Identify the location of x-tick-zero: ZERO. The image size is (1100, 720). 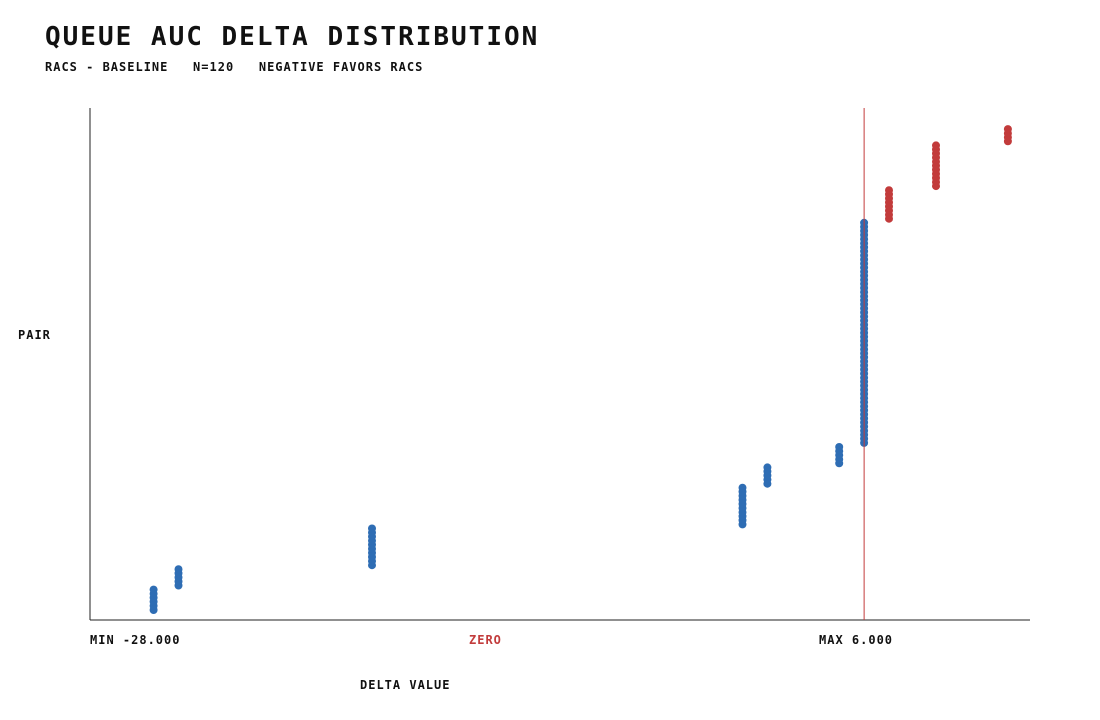
(485, 640).